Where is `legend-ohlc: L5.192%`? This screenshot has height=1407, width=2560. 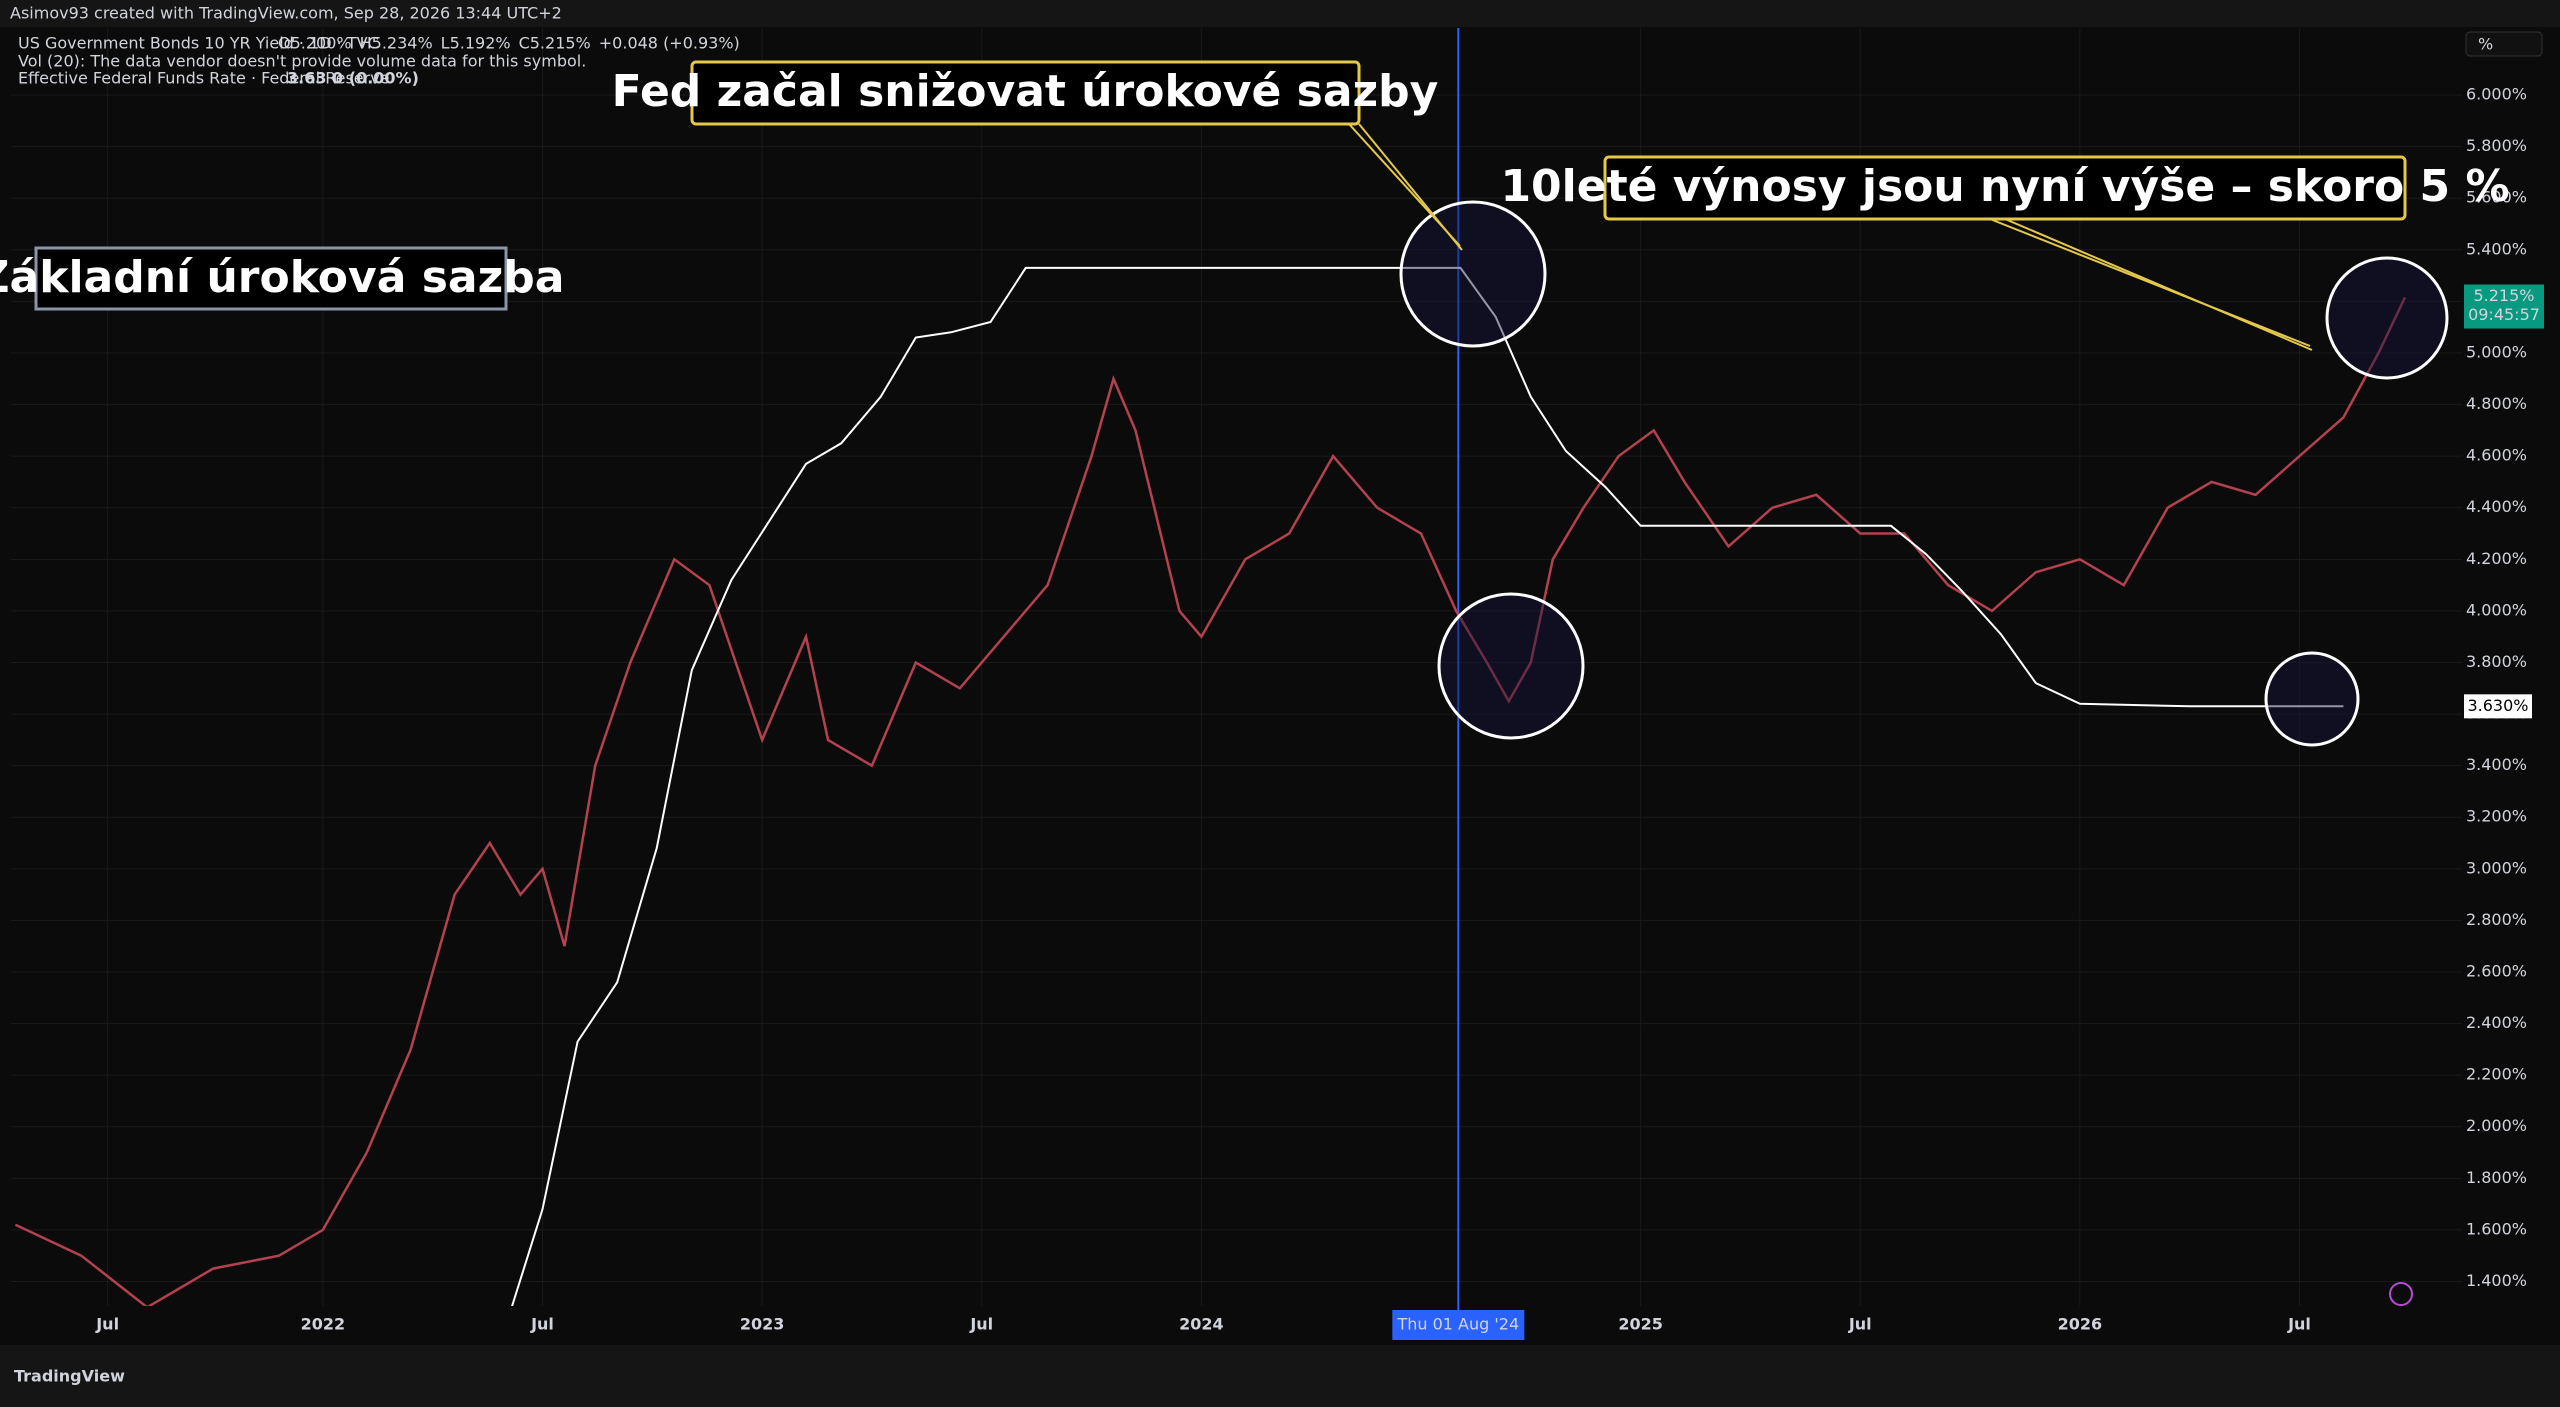 legend-ohlc: L5.192% is located at coordinates (476, 43).